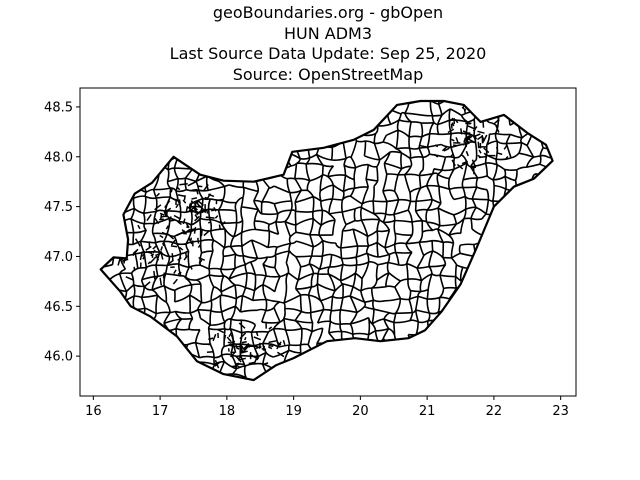 This screenshot has height=480, width=640. I want to click on y-tick-label: 48.5, so click(58, 107).